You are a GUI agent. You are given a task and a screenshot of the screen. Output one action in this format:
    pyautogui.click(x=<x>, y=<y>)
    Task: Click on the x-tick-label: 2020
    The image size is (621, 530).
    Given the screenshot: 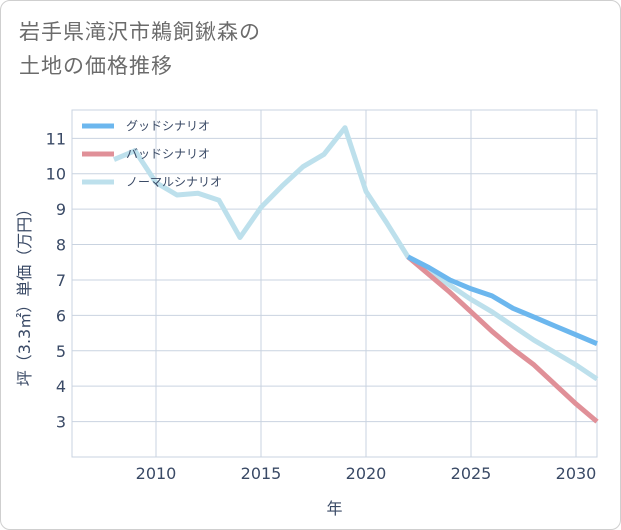 What is the action you would take?
    pyautogui.click(x=366, y=473)
    